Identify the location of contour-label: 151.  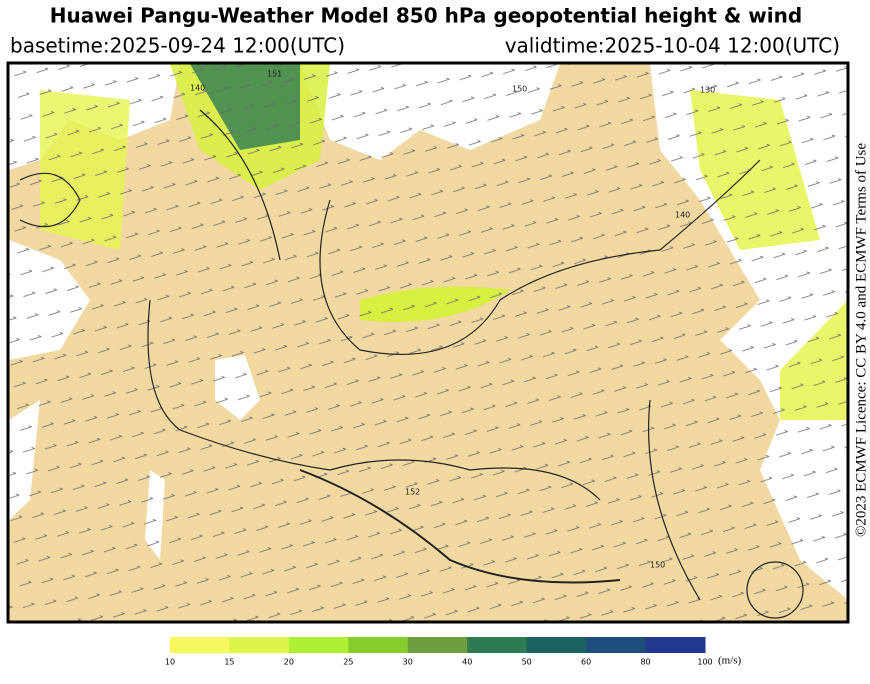
(274, 74).